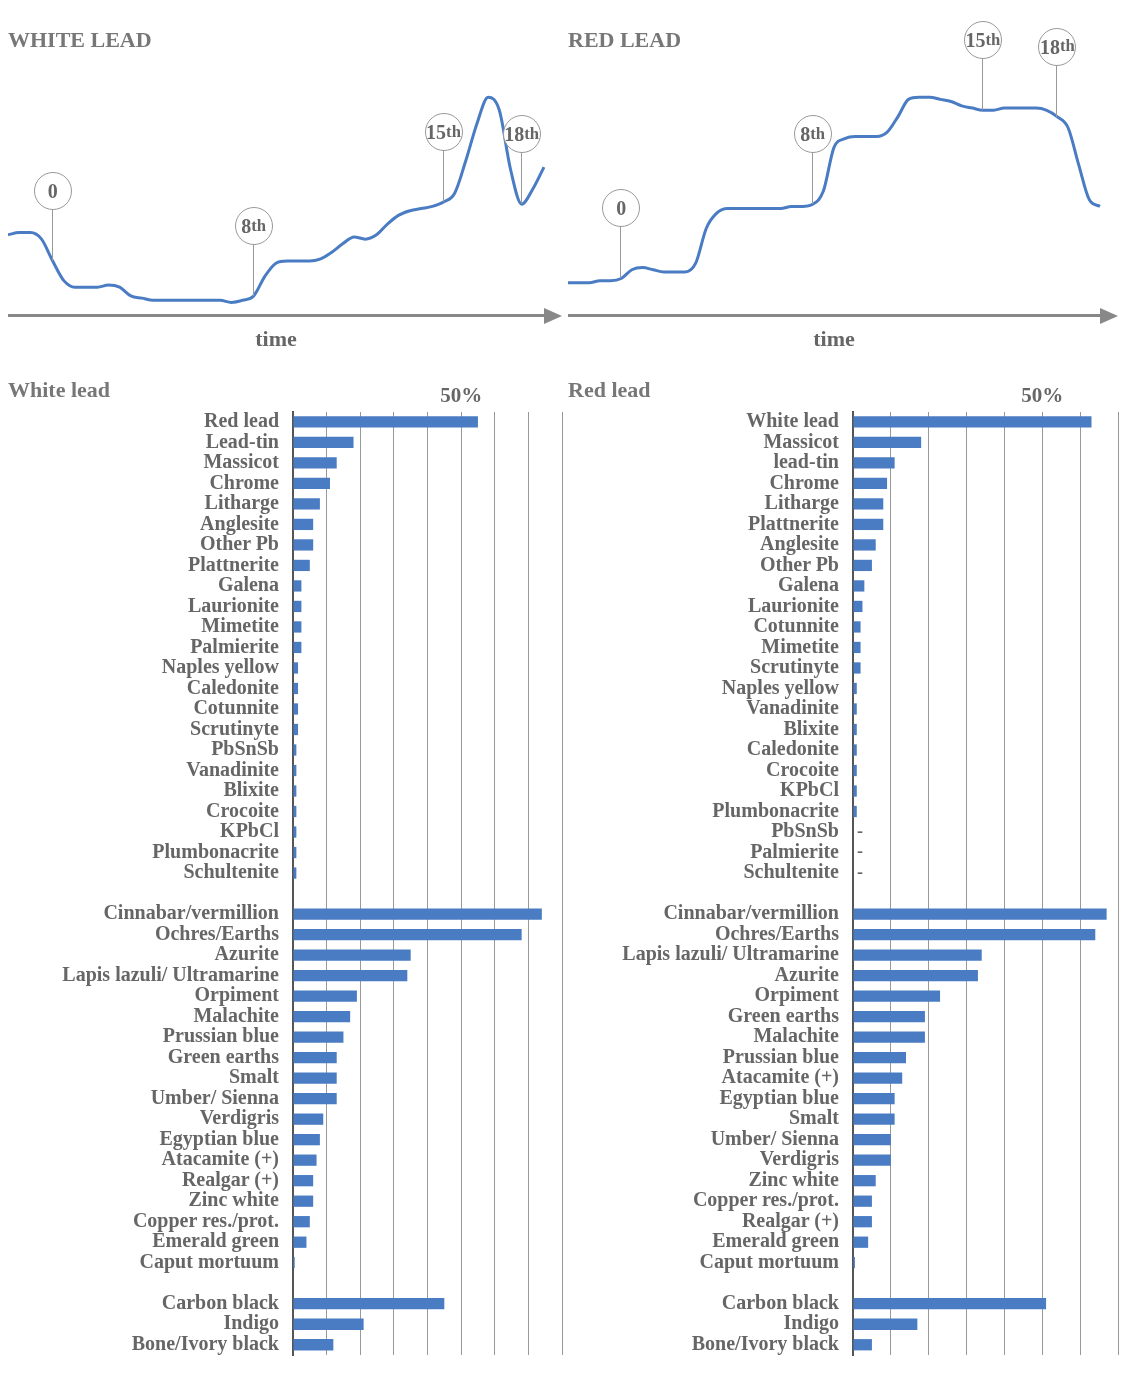 Image resolution: width=1132 pixels, height=1399 pixels. I want to click on y-tick-label: Naples yellow, so click(220, 667).